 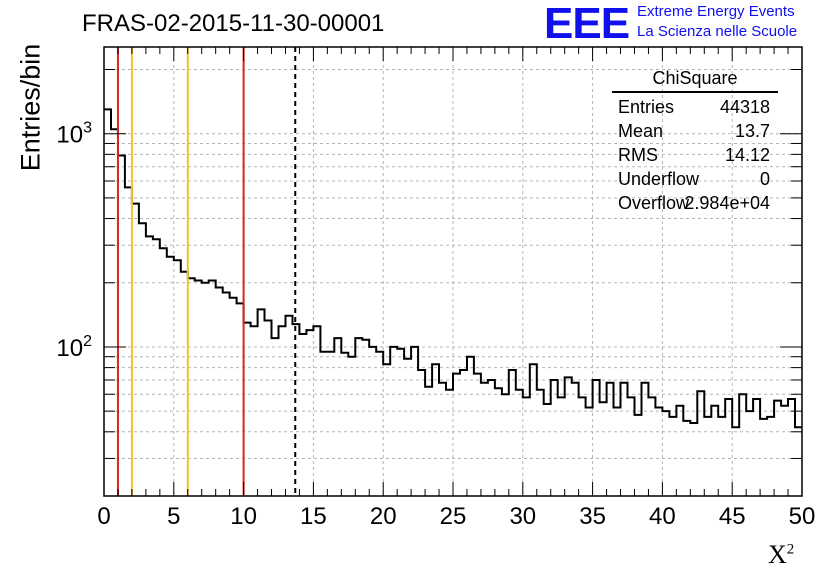 I want to click on x-tick-label: 35, so click(x=592, y=516).